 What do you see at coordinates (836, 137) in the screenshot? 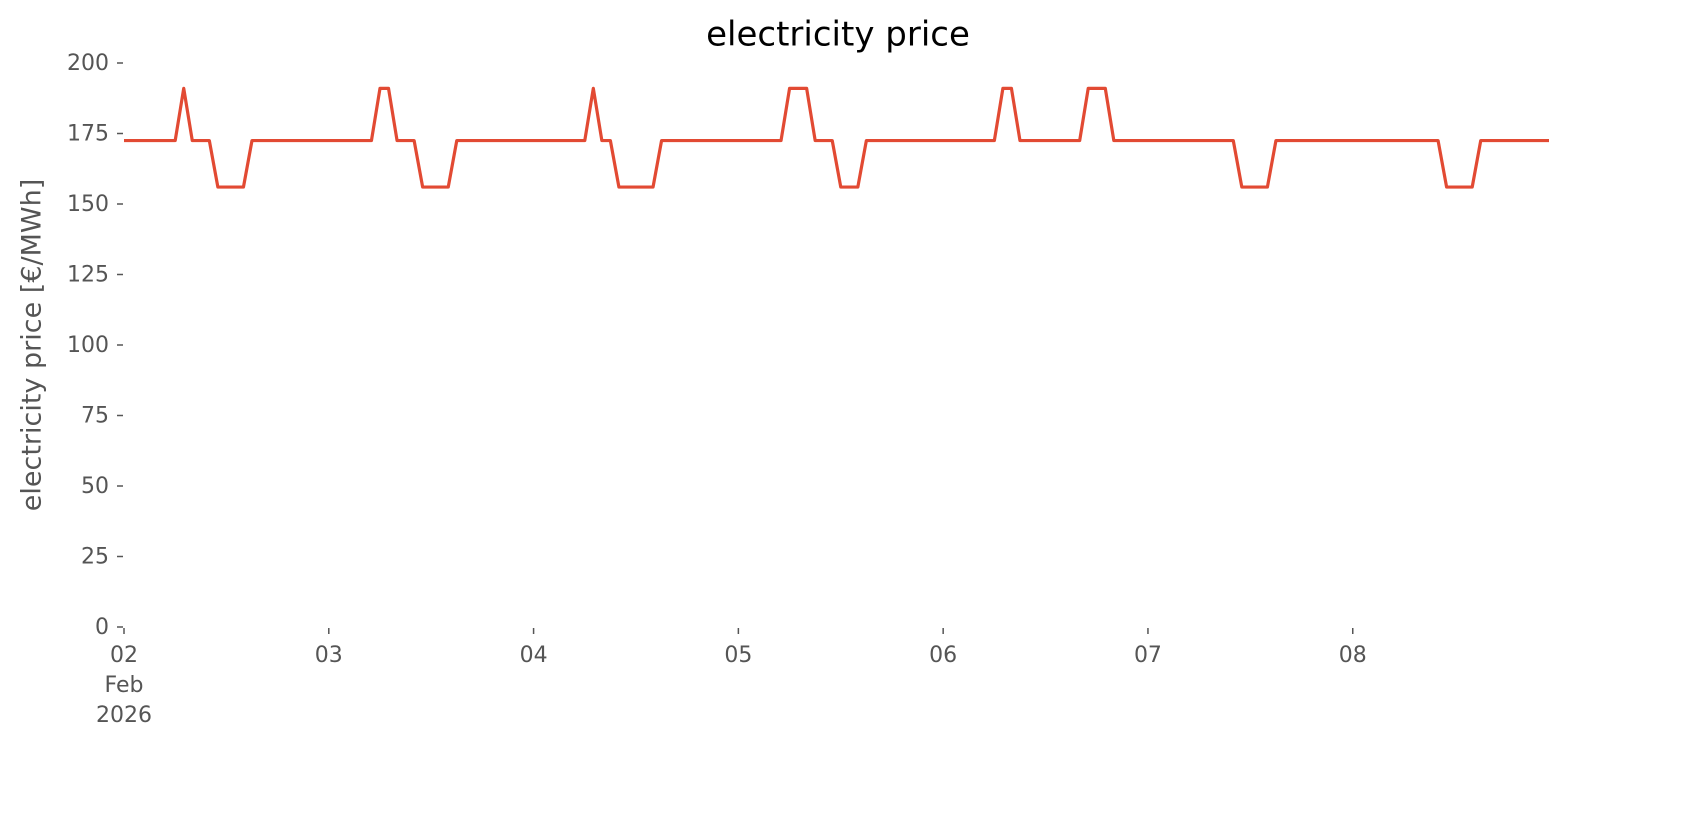
I see `price-line` at bounding box center [836, 137].